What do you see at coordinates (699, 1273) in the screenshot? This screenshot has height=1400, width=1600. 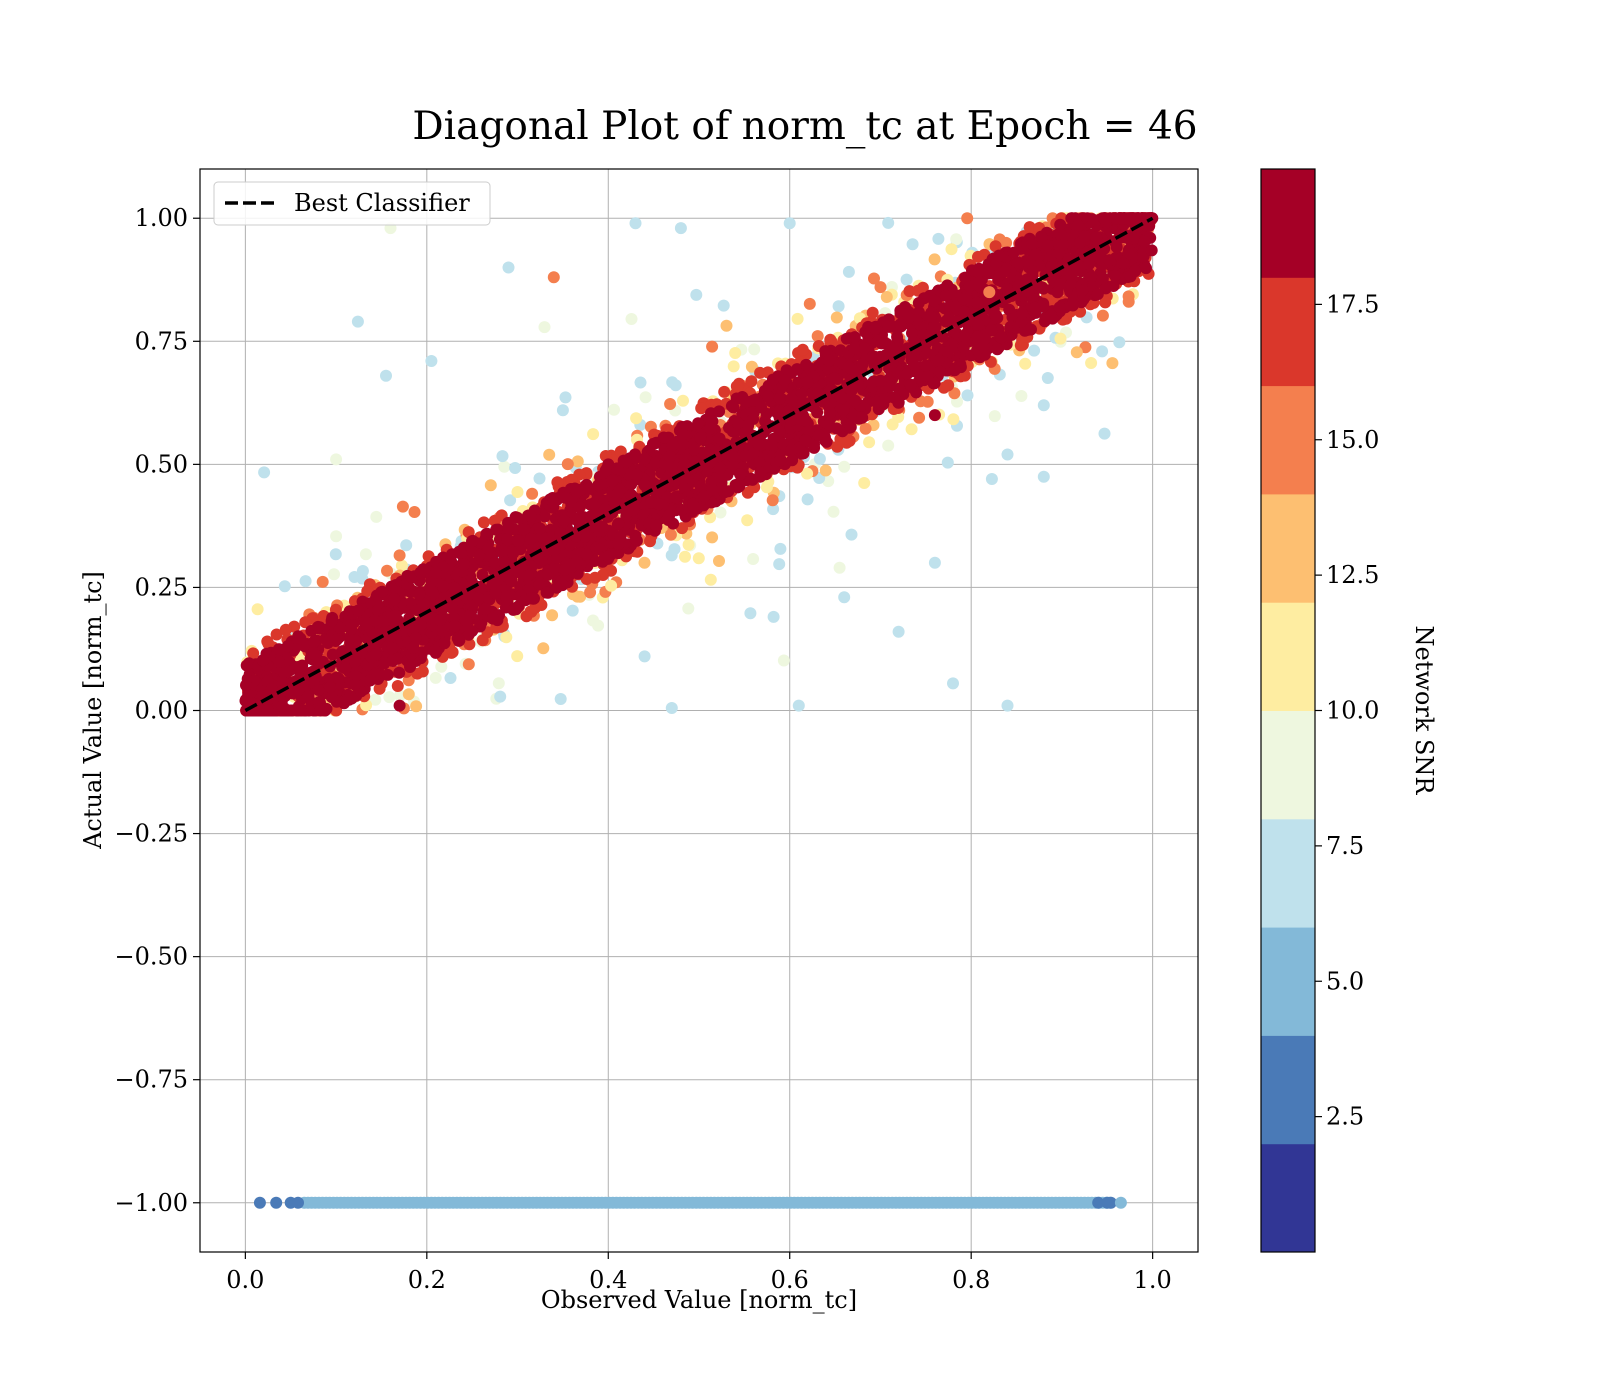 I see `x-axis-ticks: 0.0 0.2 0.4 0.6 0.8 1.0` at bounding box center [699, 1273].